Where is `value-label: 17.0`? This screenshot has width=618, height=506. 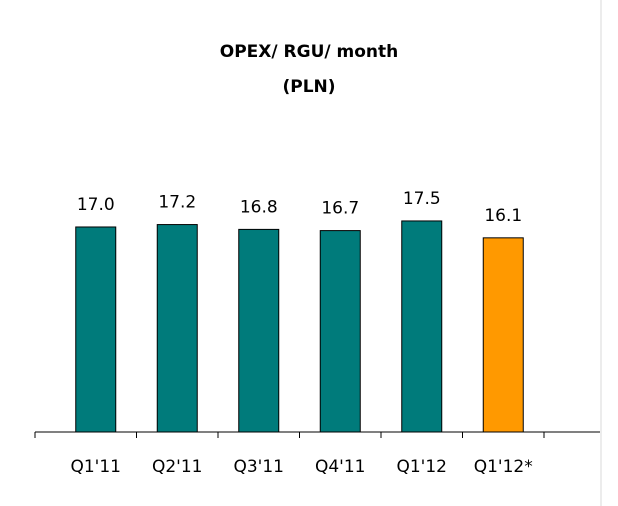
value-label: 17.0 is located at coordinates (96, 205).